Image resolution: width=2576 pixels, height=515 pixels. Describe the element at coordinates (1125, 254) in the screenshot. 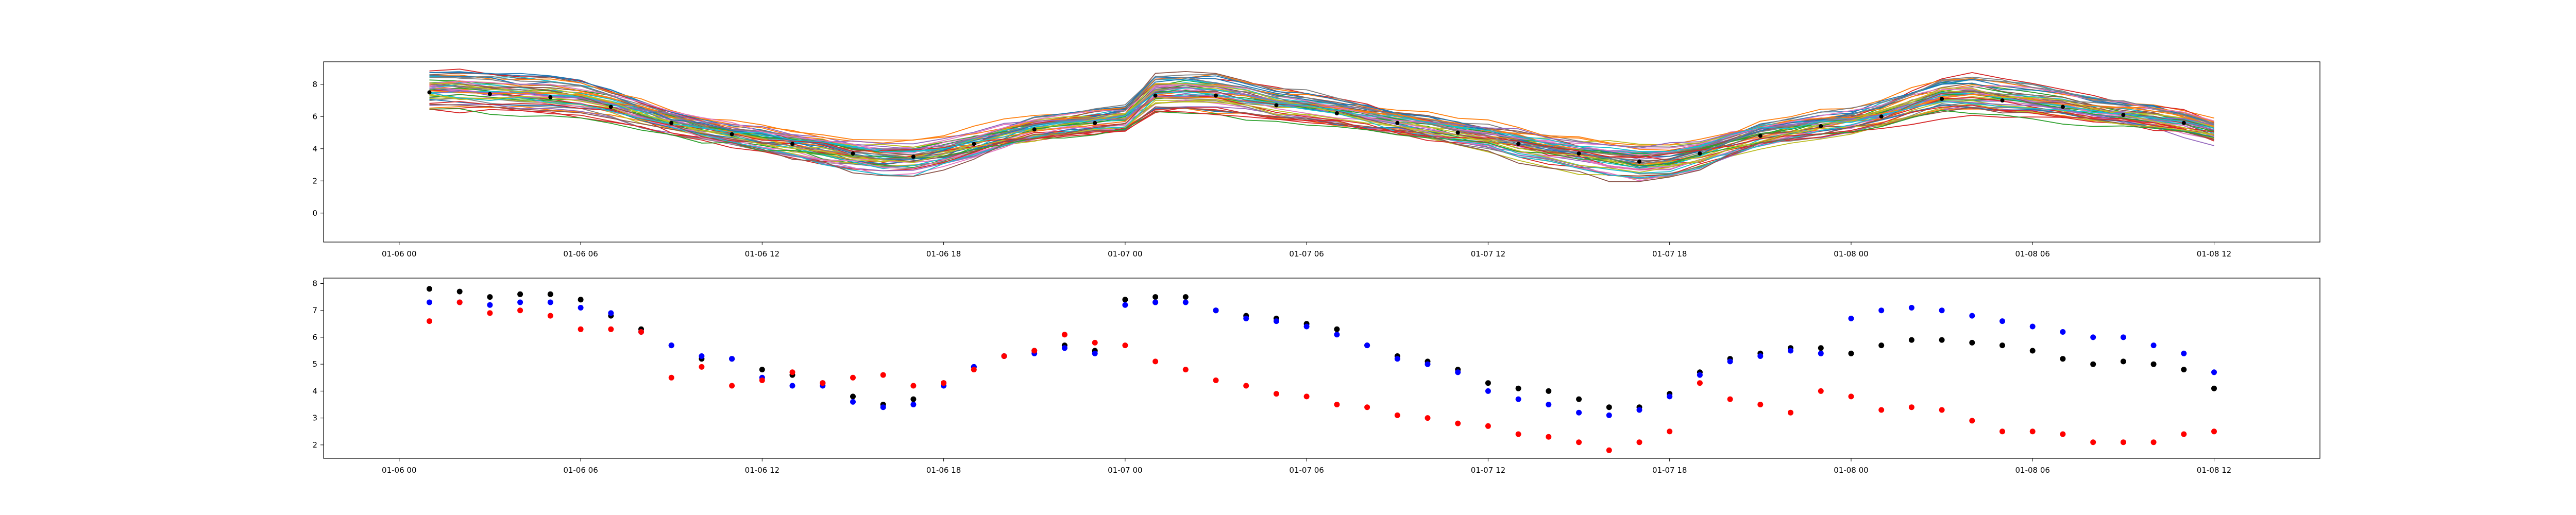

I see `x-tick-label: 01-07 00` at that location.